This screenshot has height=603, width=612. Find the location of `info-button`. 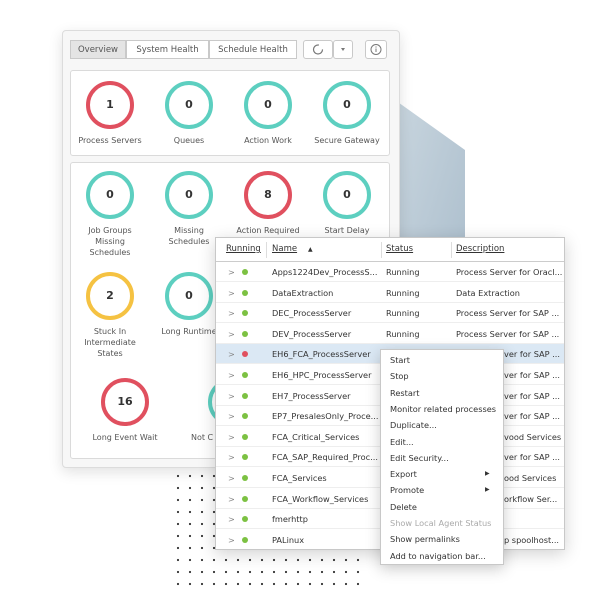

info-button is located at coordinates (376, 49).